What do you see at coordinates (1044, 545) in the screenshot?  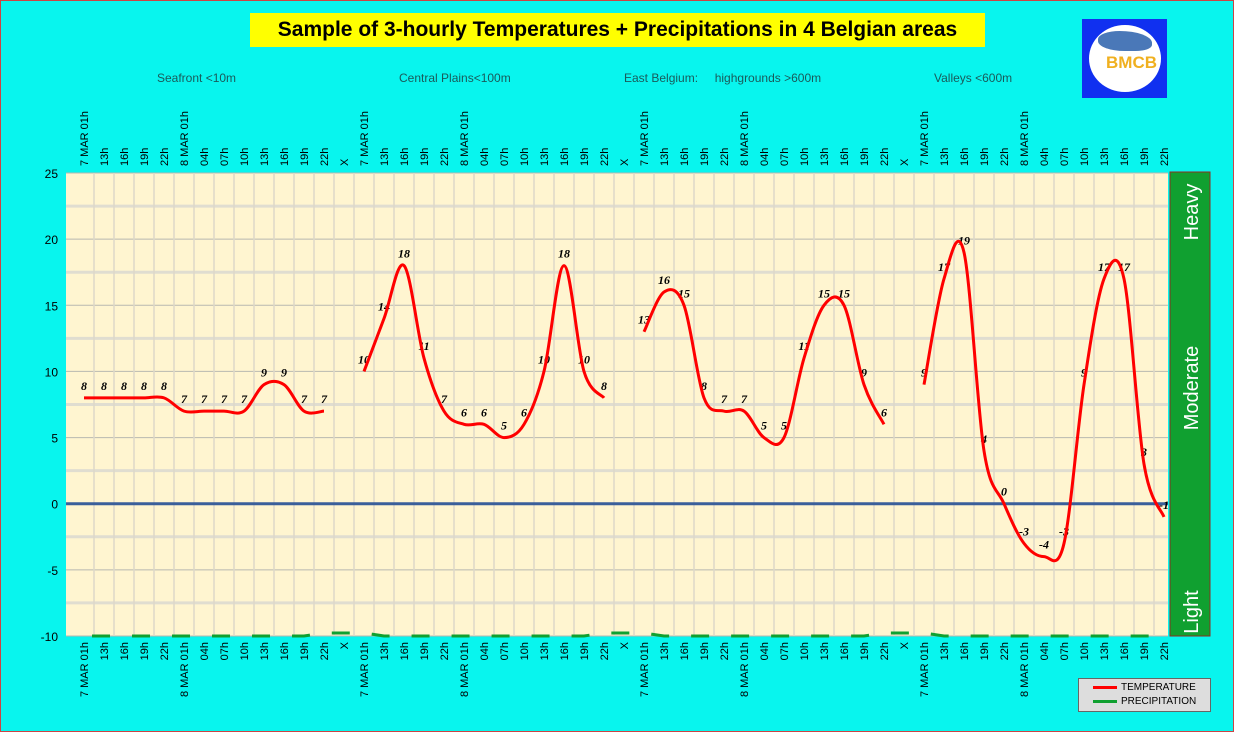 I see `temperature-data-label: -4` at bounding box center [1044, 545].